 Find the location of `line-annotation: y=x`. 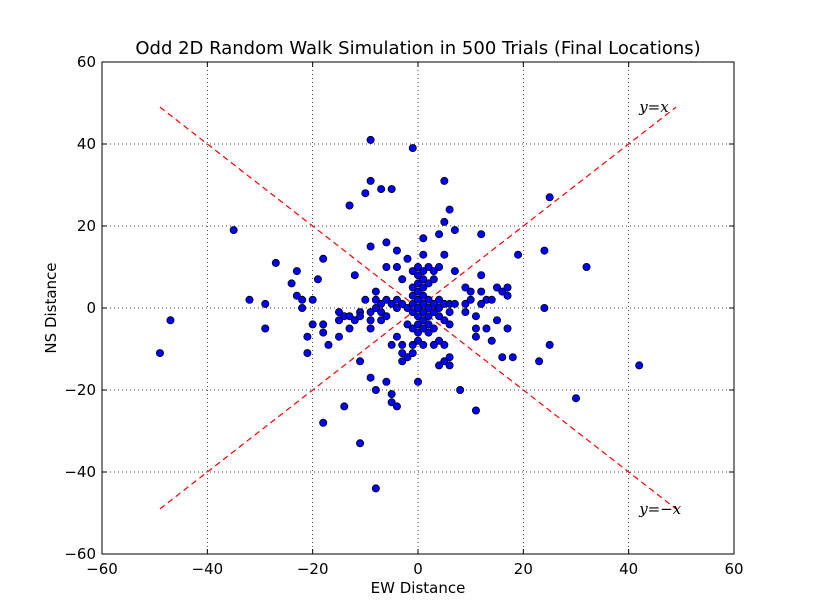

line-annotation: y=x is located at coordinates (653, 107).